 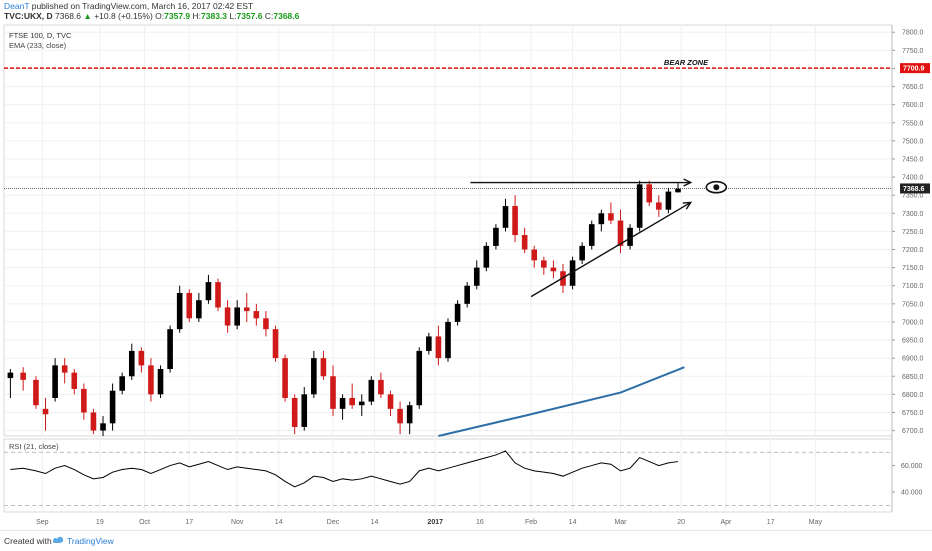 I want to click on y-tick-label: 7550.0, so click(x=913, y=123).